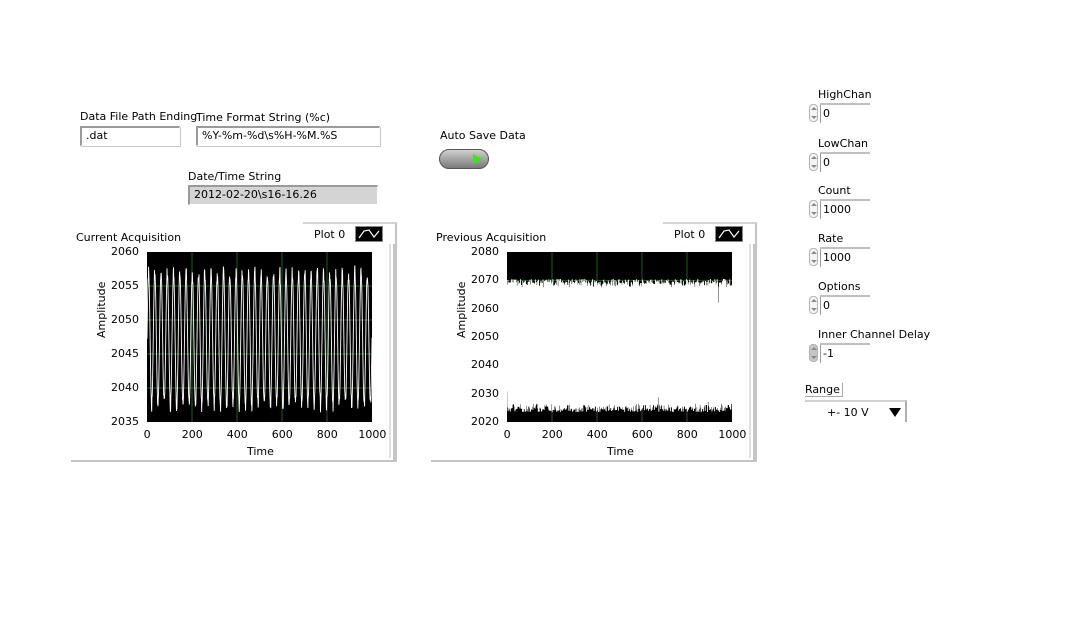 The height and width of the screenshot is (627, 1080). What do you see at coordinates (845, 209) in the screenshot?
I see `count-field: 1000` at bounding box center [845, 209].